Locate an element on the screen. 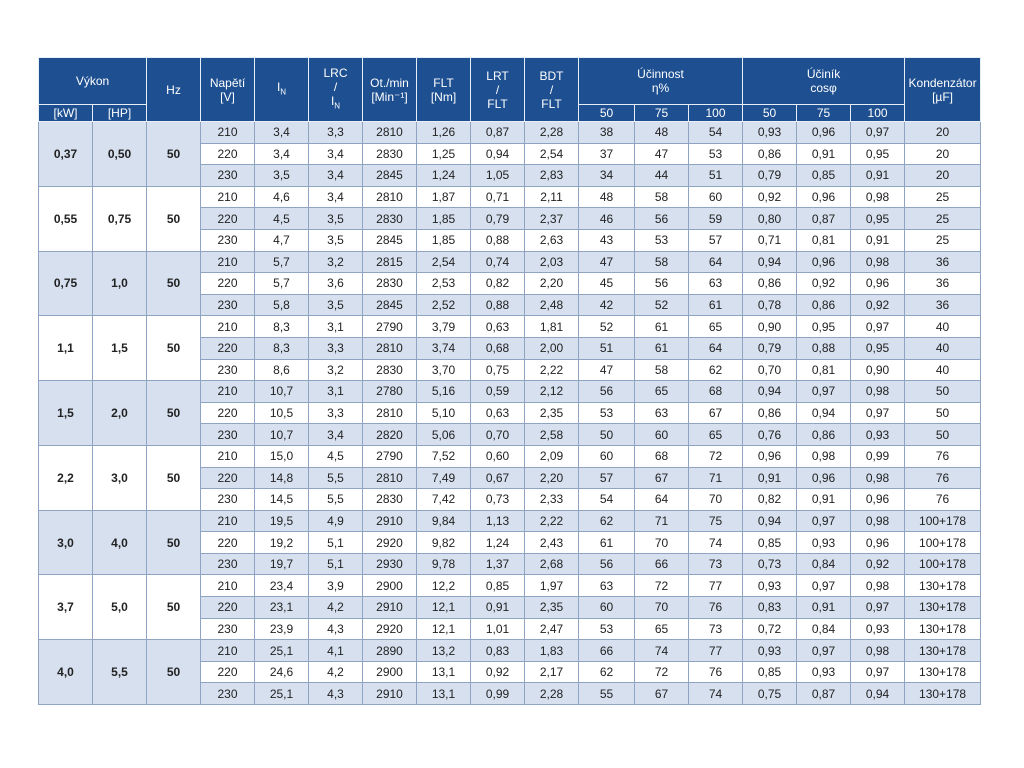  data-cell: 36 is located at coordinates (943, 262).